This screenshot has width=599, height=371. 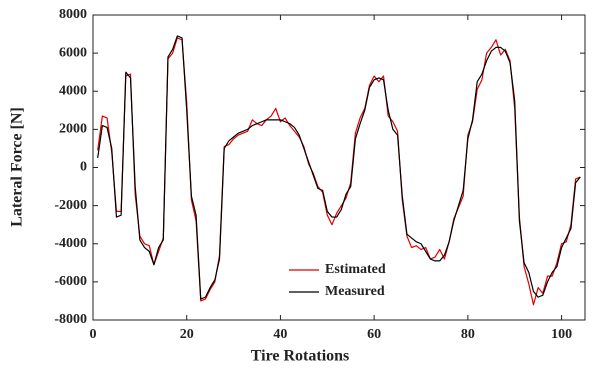 What do you see at coordinates (70, 243) in the screenshot?
I see `y-tick-label: -4000` at bounding box center [70, 243].